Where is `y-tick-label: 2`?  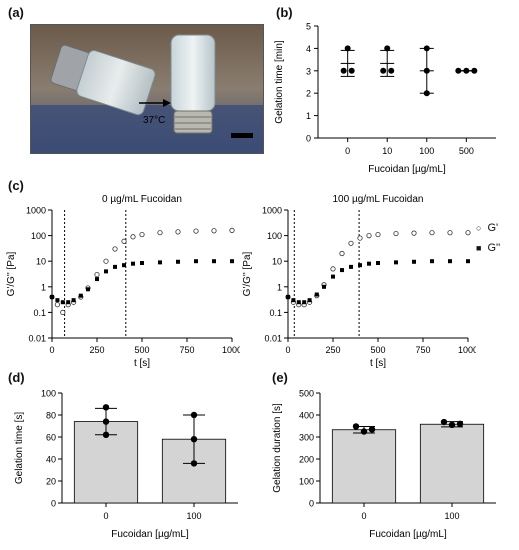
y-tick-label: 2 is located at coordinates (308, 94).